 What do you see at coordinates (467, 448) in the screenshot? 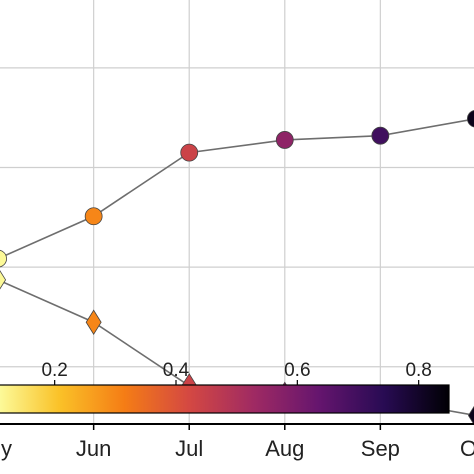
I see `x-tick-label: O` at bounding box center [467, 448].